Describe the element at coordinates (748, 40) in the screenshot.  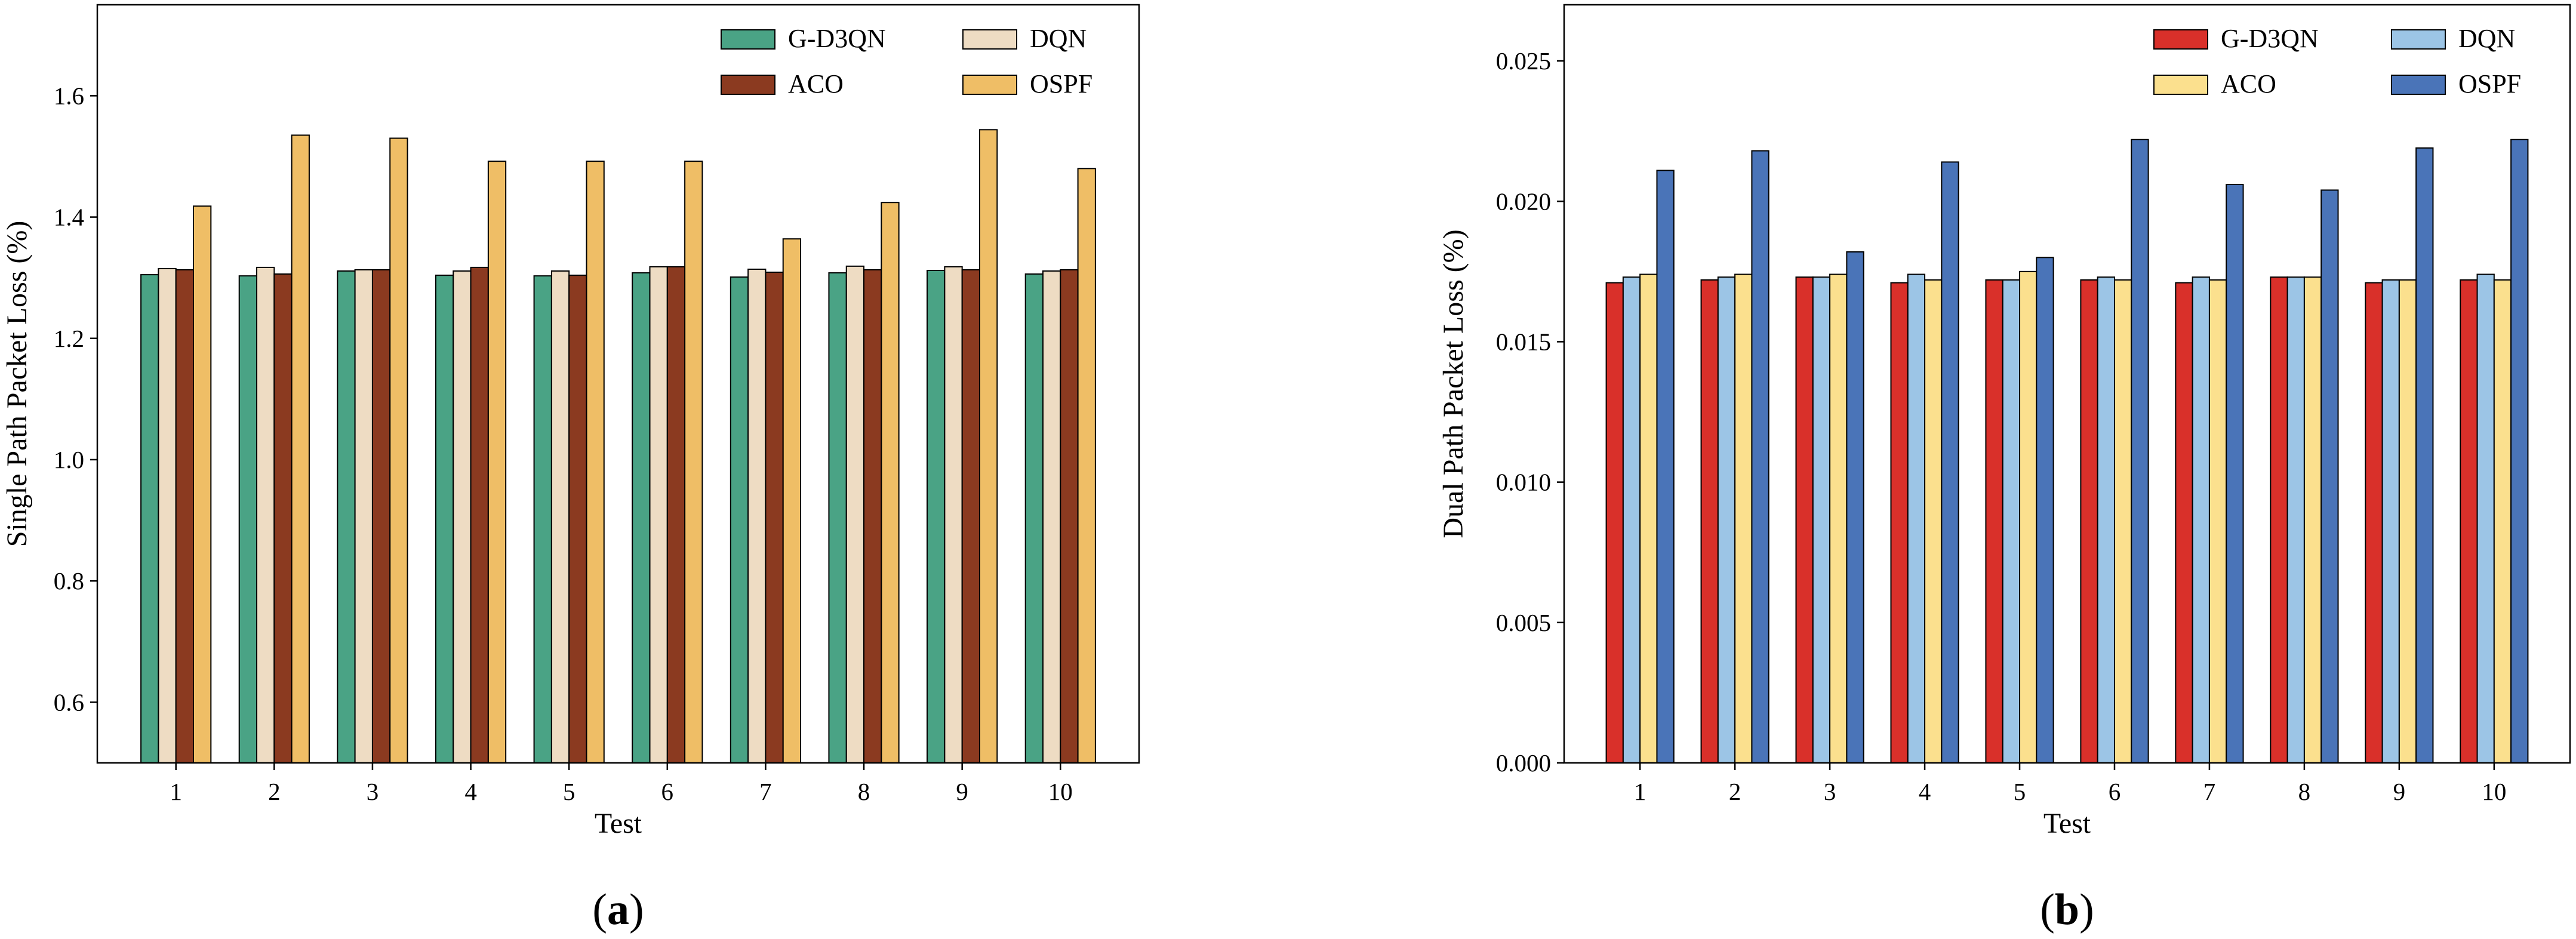
I see `legend-swatch-g-d3qn` at that location.